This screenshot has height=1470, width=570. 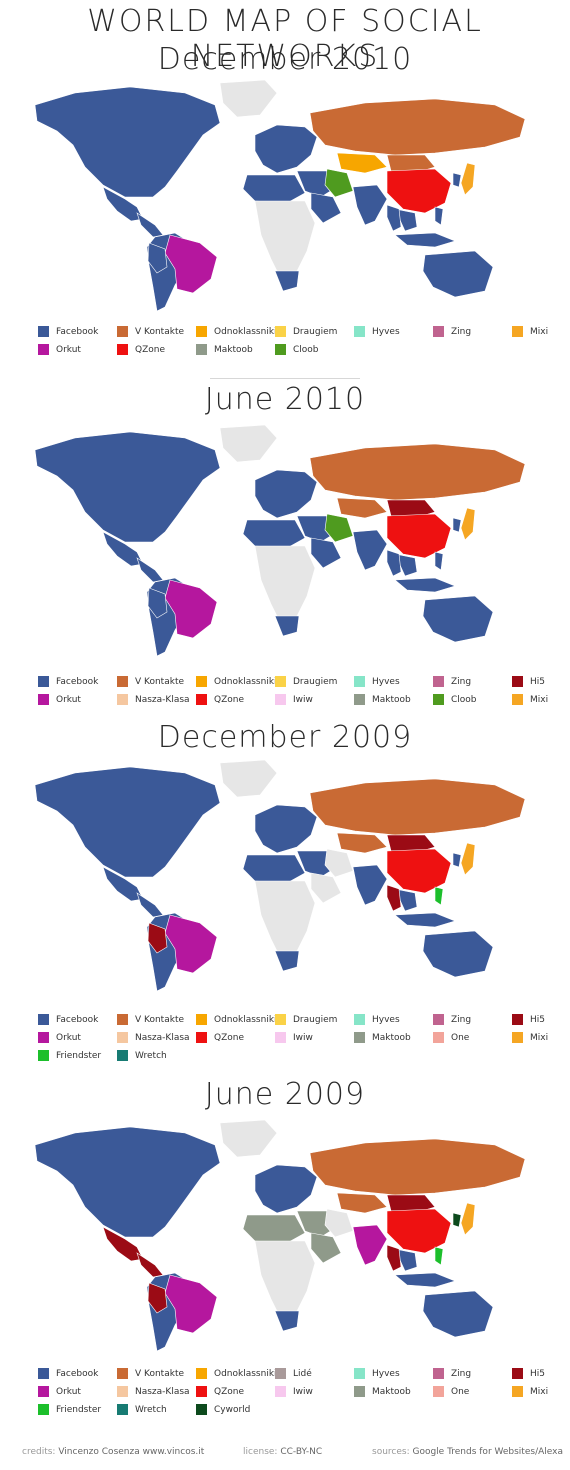 What do you see at coordinates (285, 585) in the screenshot?
I see `region-africa` at bounding box center [285, 585].